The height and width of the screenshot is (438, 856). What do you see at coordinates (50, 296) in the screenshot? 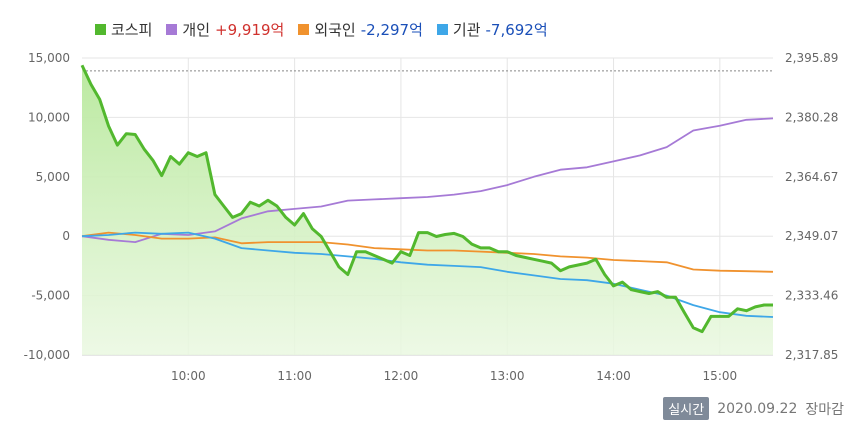
I see `y-left-tick-label: -5,000` at bounding box center [50, 296].